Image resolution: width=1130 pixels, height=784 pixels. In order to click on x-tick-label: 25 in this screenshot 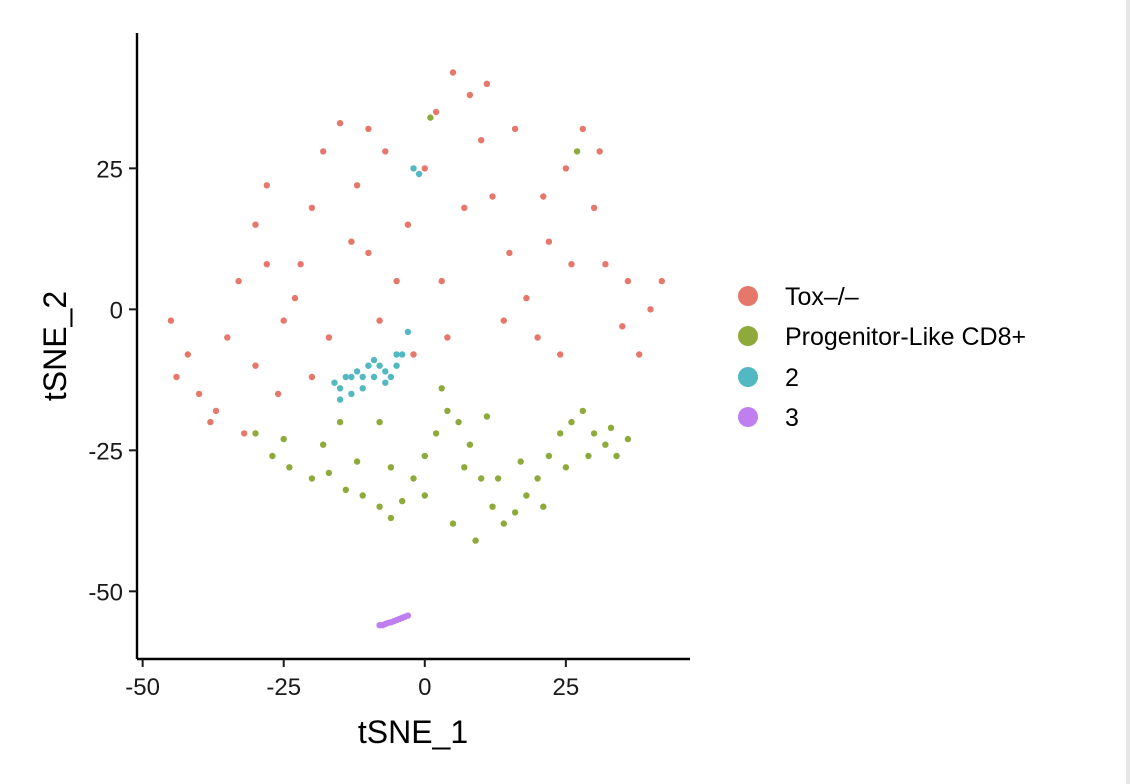, I will do `click(566, 687)`.